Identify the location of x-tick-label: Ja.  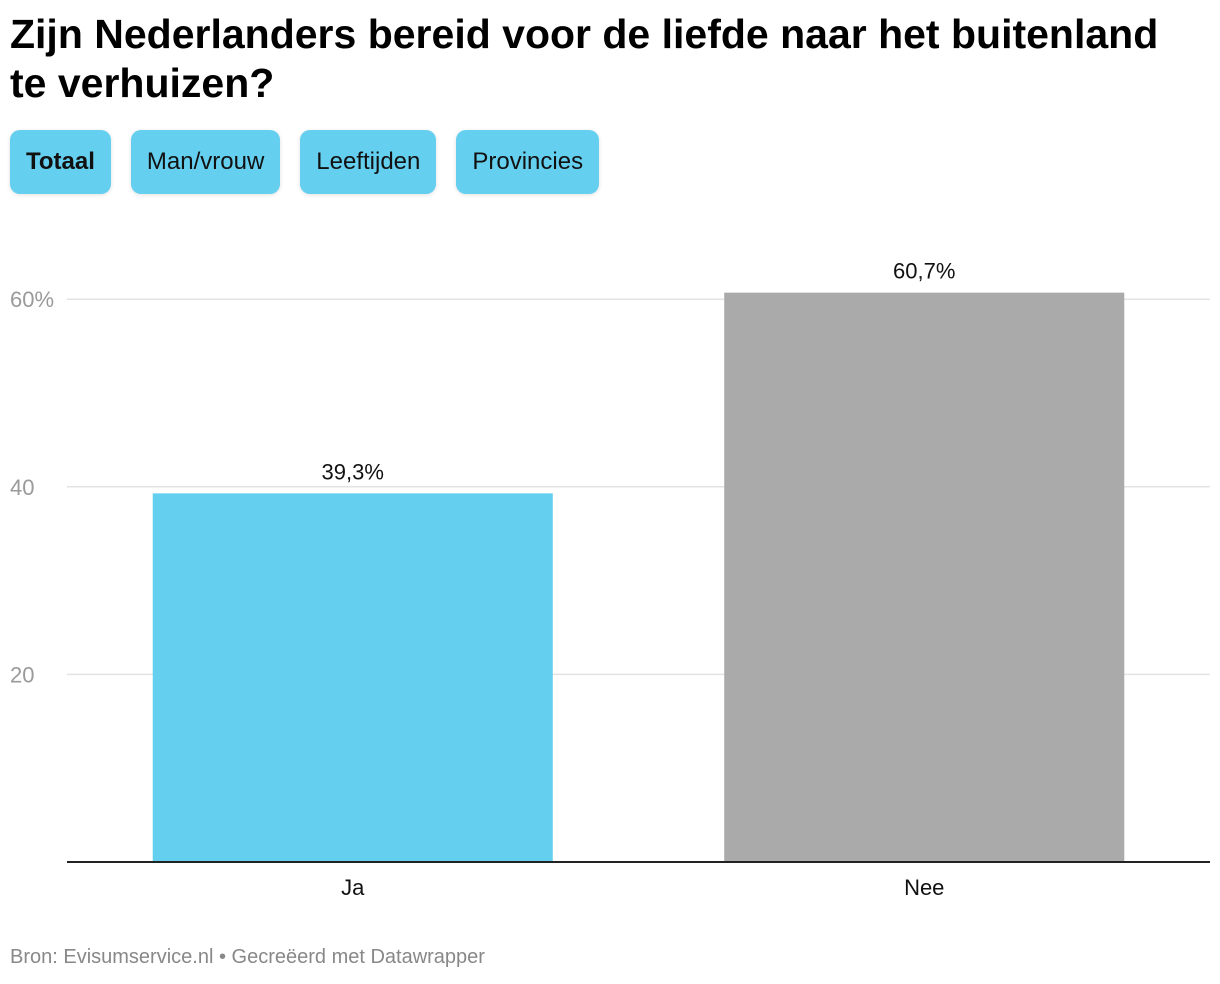
(353, 887).